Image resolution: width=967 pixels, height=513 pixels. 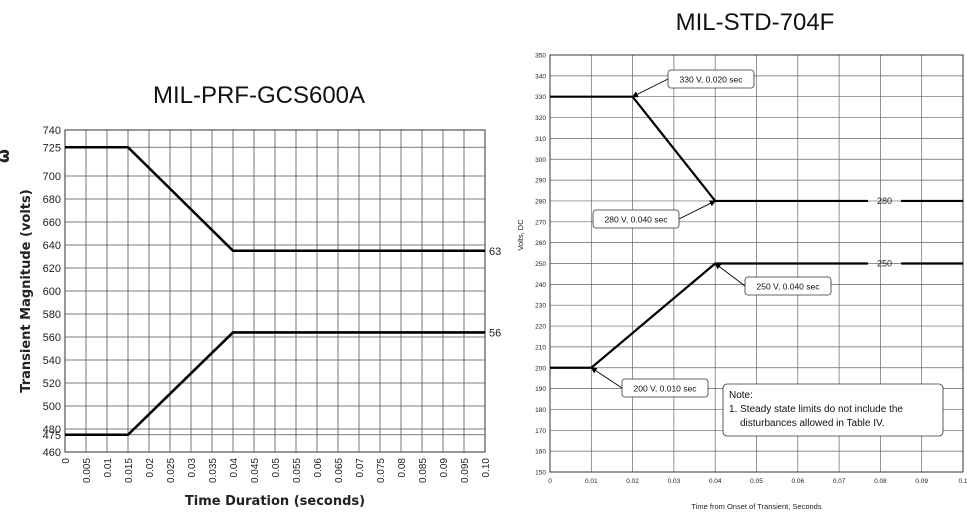 I want to click on left-x-tick-label: 0.005, so click(x=87, y=470).